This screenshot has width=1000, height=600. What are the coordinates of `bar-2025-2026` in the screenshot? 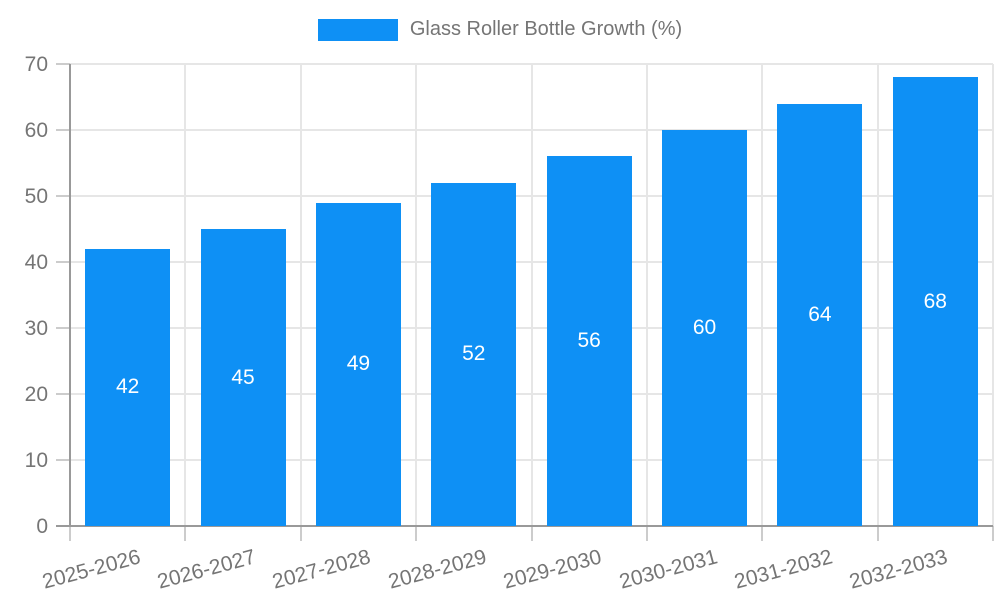 It's located at (128, 387).